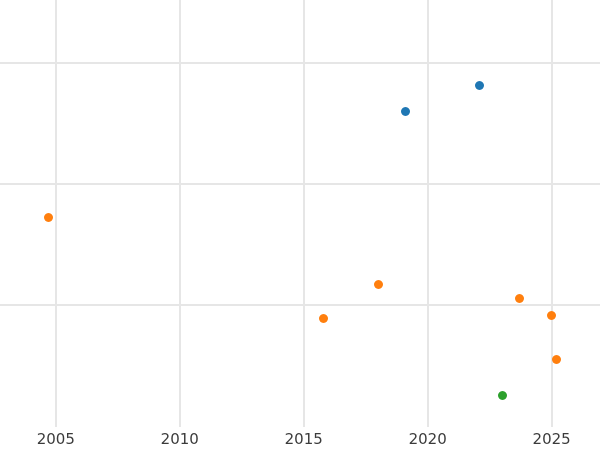 The image size is (600, 450). I want to click on x-tick-label: 2025, so click(551, 439).